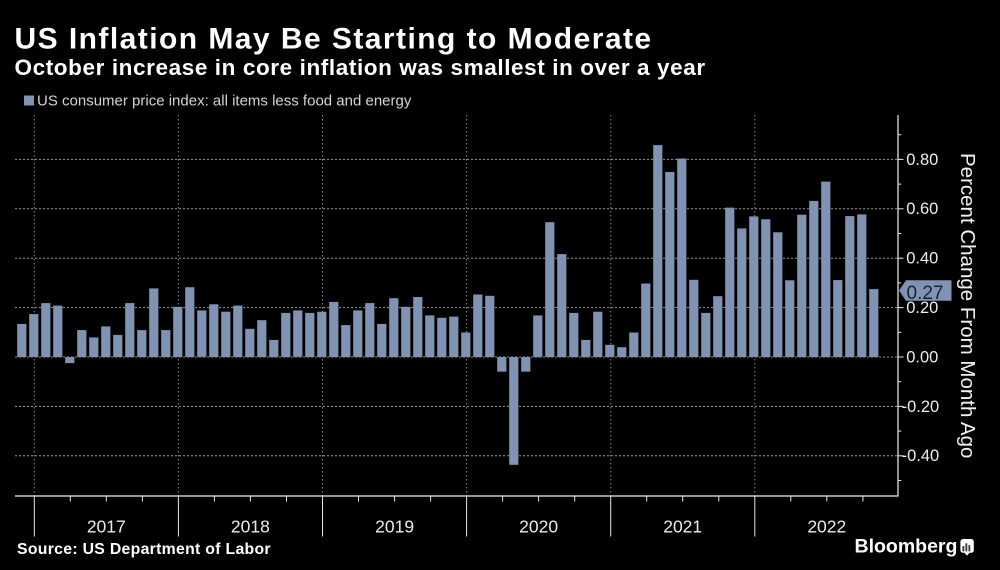 The height and width of the screenshot is (570, 1000). I want to click on svg-text: -0.40, so click(921, 456).